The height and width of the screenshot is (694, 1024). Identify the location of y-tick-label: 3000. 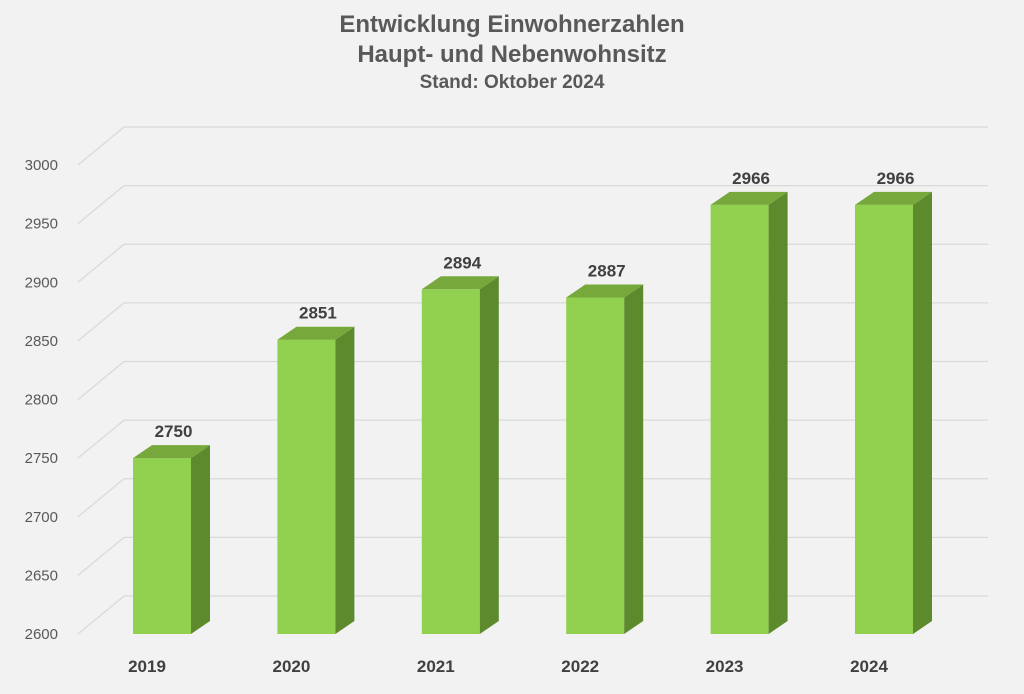
(41, 165).